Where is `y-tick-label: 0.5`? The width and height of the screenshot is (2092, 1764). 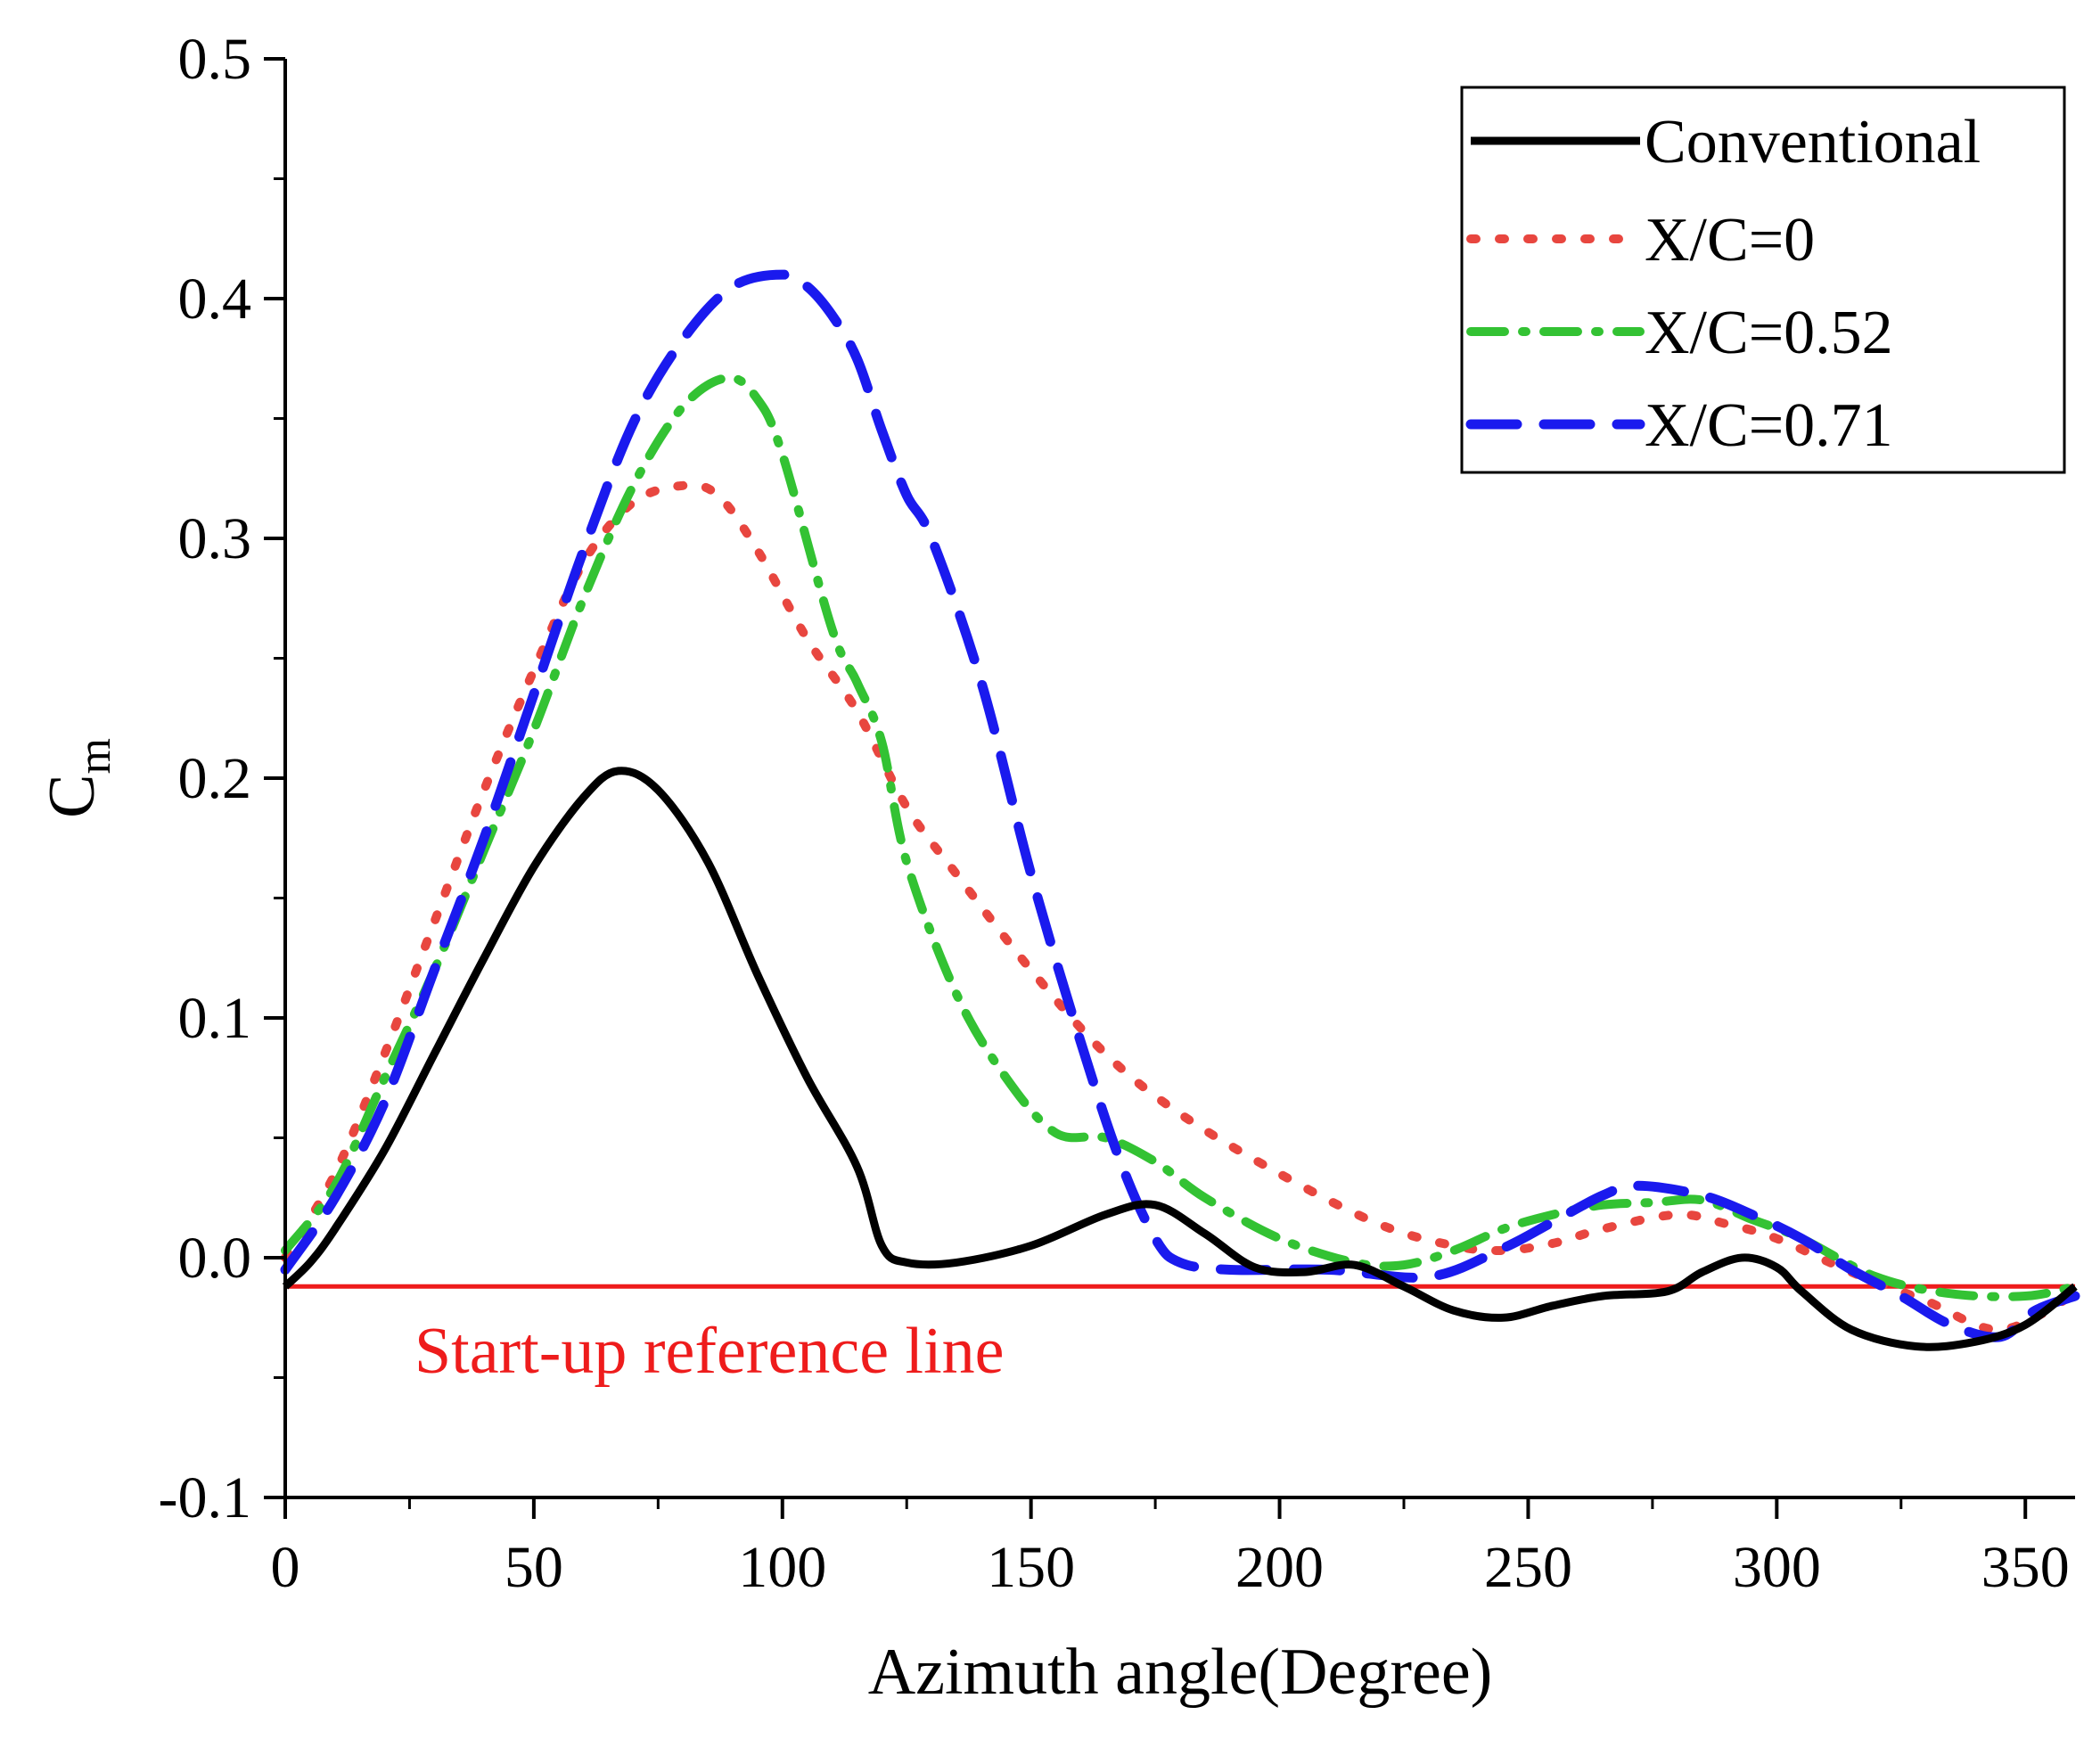
y-tick-label: 0.5 is located at coordinates (215, 59).